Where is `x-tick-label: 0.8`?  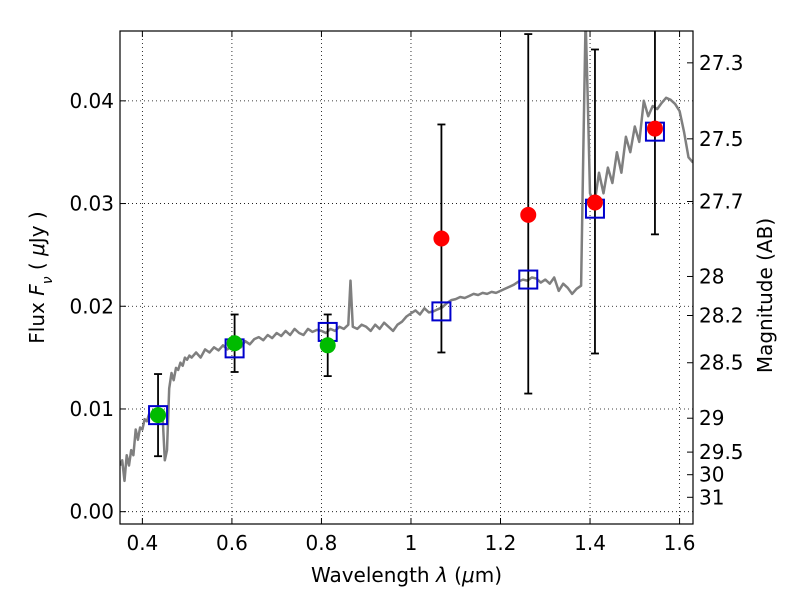
x-tick-label: 0.8 is located at coordinates (322, 543).